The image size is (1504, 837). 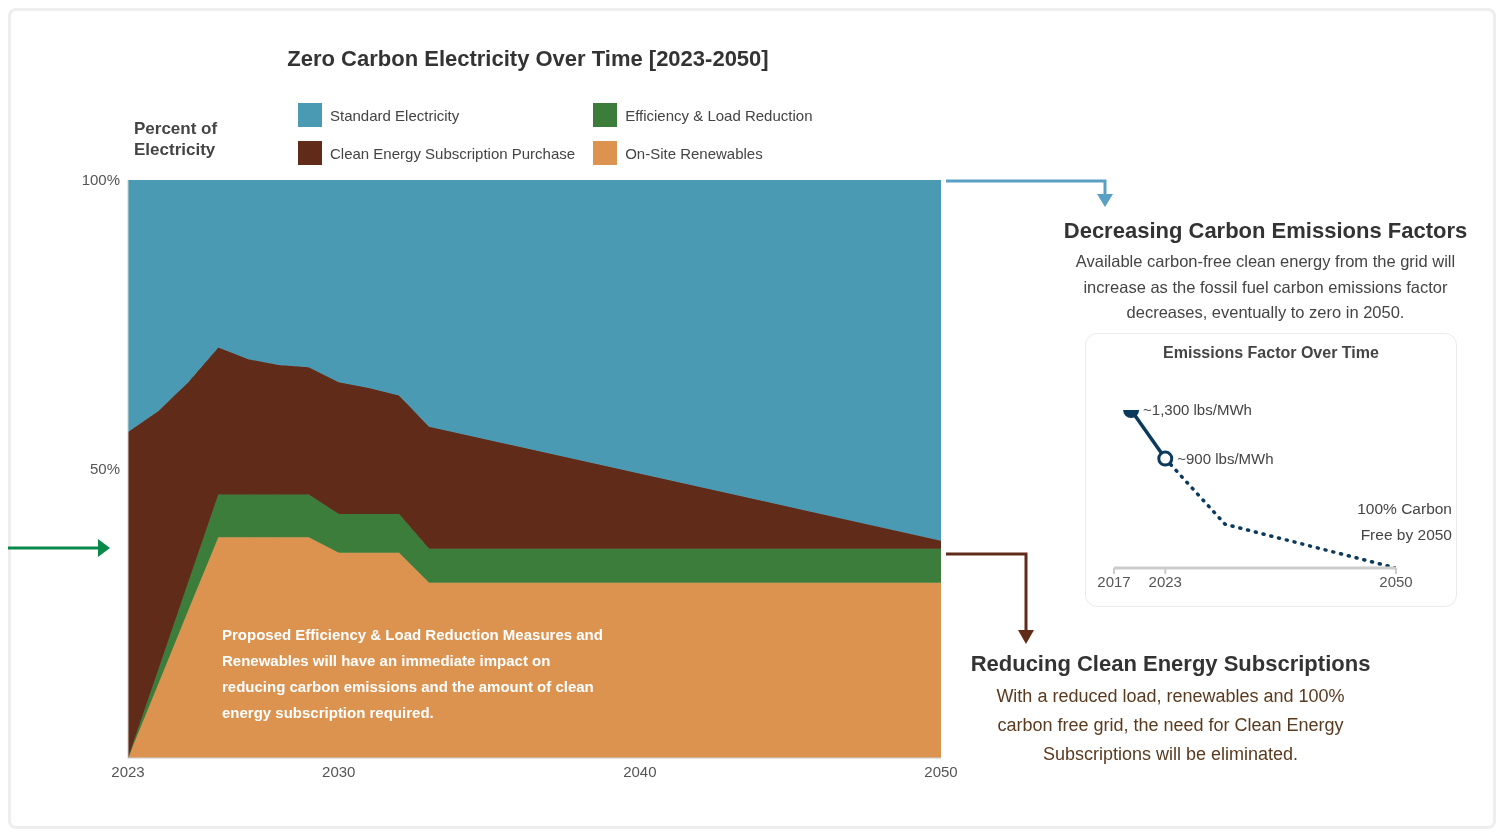 What do you see at coordinates (1225, 458) in the screenshot?
I see `data-label: ~900 lbs/MWh` at bounding box center [1225, 458].